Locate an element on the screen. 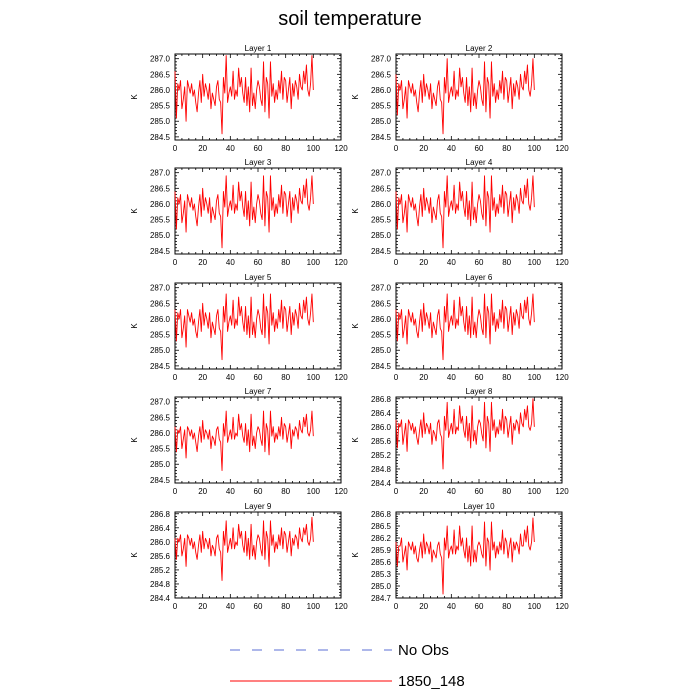 Image resolution: width=700 pixels, height=700 pixels. panel-5-xtick-label: 120 is located at coordinates (341, 377).